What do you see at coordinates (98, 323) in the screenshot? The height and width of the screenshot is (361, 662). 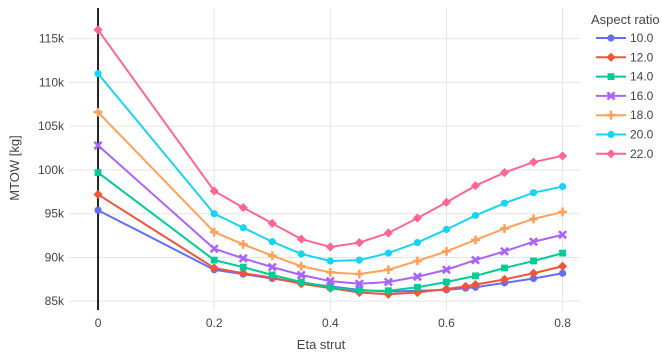 I see `x-tick-label: 0` at bounding box center [98, 323].